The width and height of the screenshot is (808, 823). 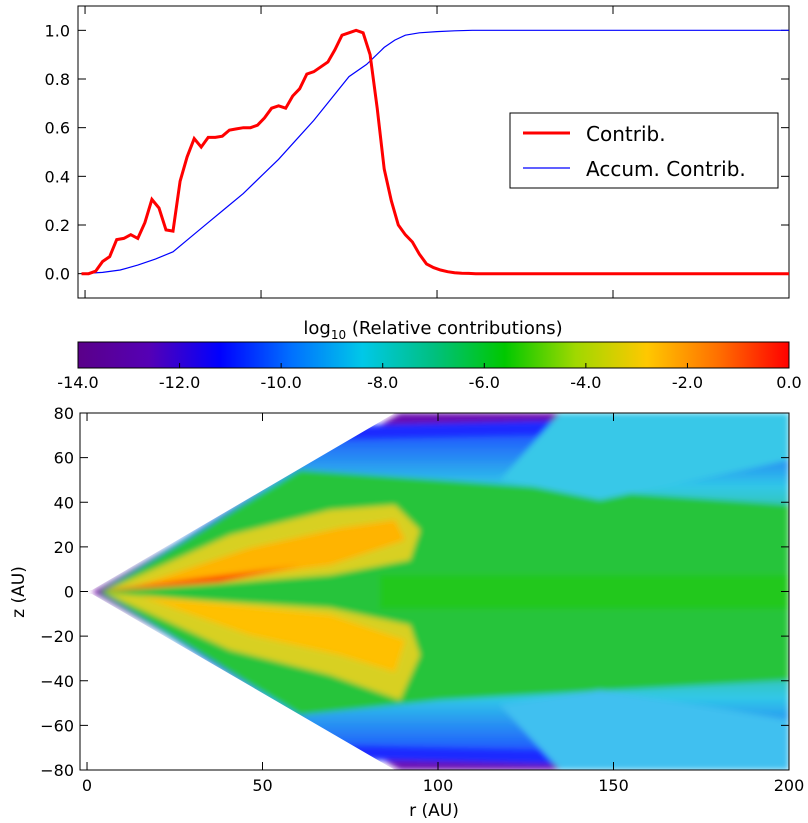 I want to click on heatmap-mask-top, so click(x=237, y=501).